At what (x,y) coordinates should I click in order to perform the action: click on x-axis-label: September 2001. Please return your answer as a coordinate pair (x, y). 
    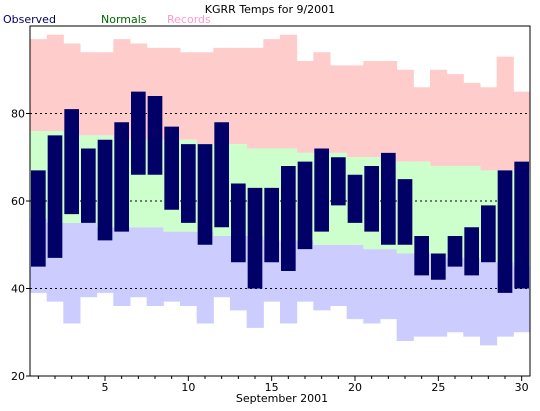
    Looking at the image, I should click on (282, 398).